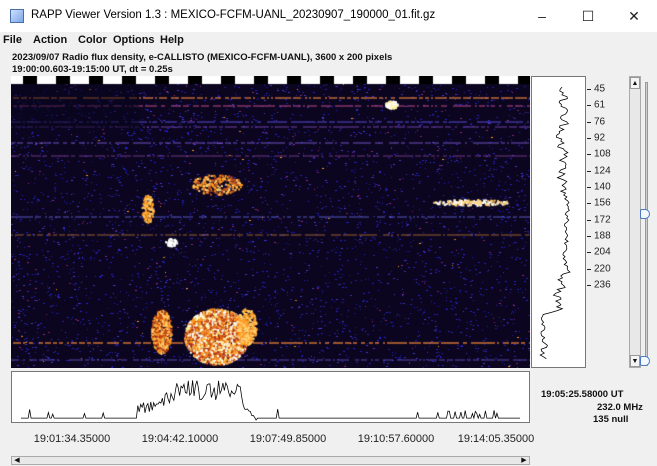  I want to click on frequency-tick-label: 172, so click(602, 220).